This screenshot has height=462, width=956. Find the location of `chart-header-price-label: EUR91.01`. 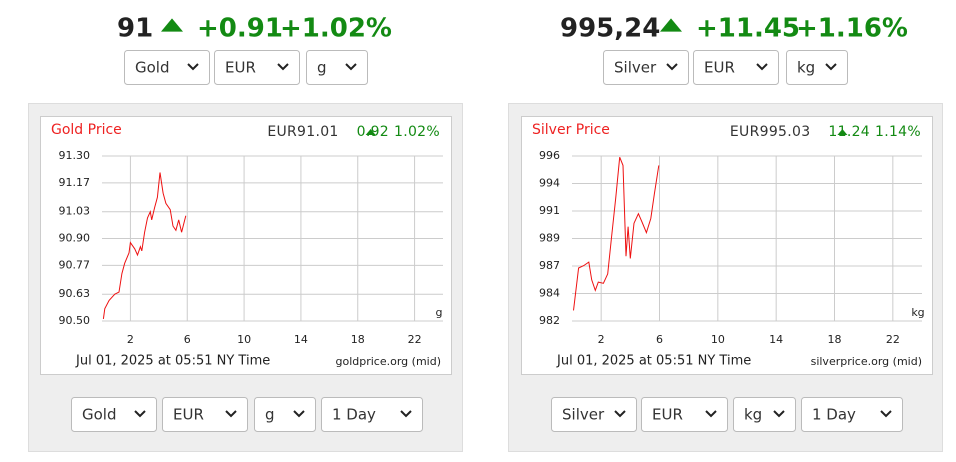

chart-header-price-label: EUR91.01 is located at coordinates (302, 132).